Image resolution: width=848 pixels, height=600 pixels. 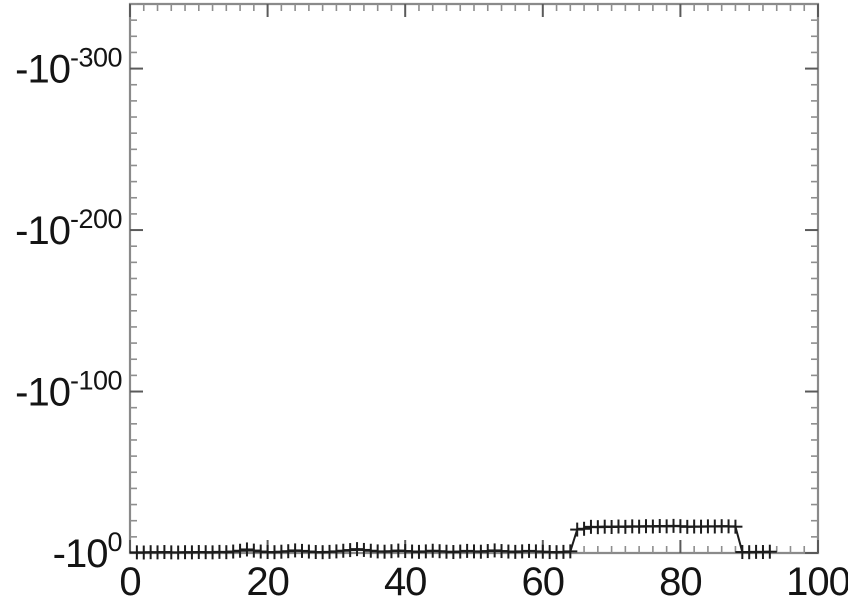 I want to click on y-tick-label-exponent: -300, so click(x=96, y=58).